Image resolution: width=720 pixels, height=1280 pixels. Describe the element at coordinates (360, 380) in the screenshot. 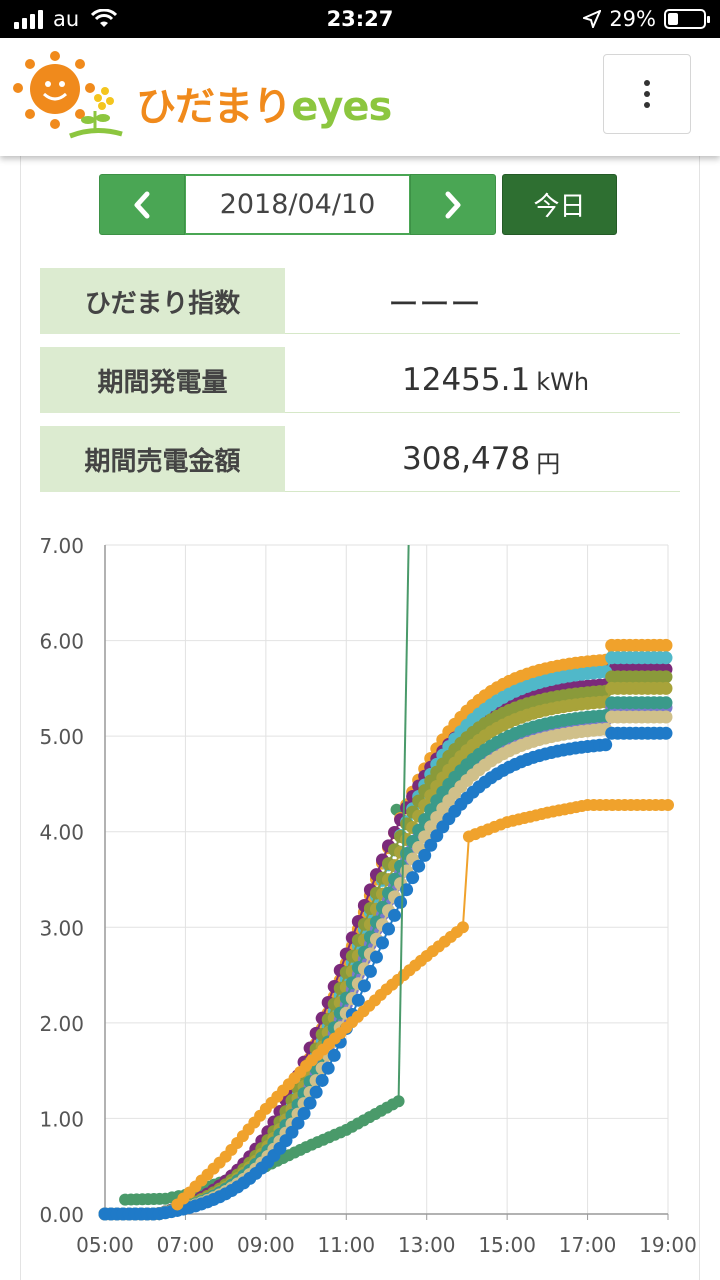

I see `generation-row: 期間発電量 12455.1 kWh` at that location.